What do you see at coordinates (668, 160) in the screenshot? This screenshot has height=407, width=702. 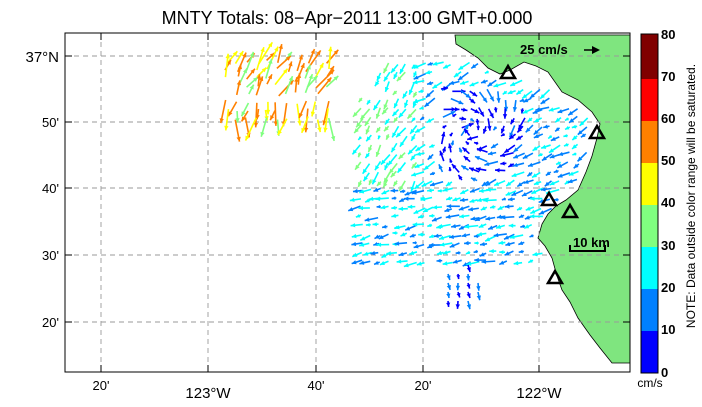 I see `colorbar-tick: 50` at bounding box center [668, 160].